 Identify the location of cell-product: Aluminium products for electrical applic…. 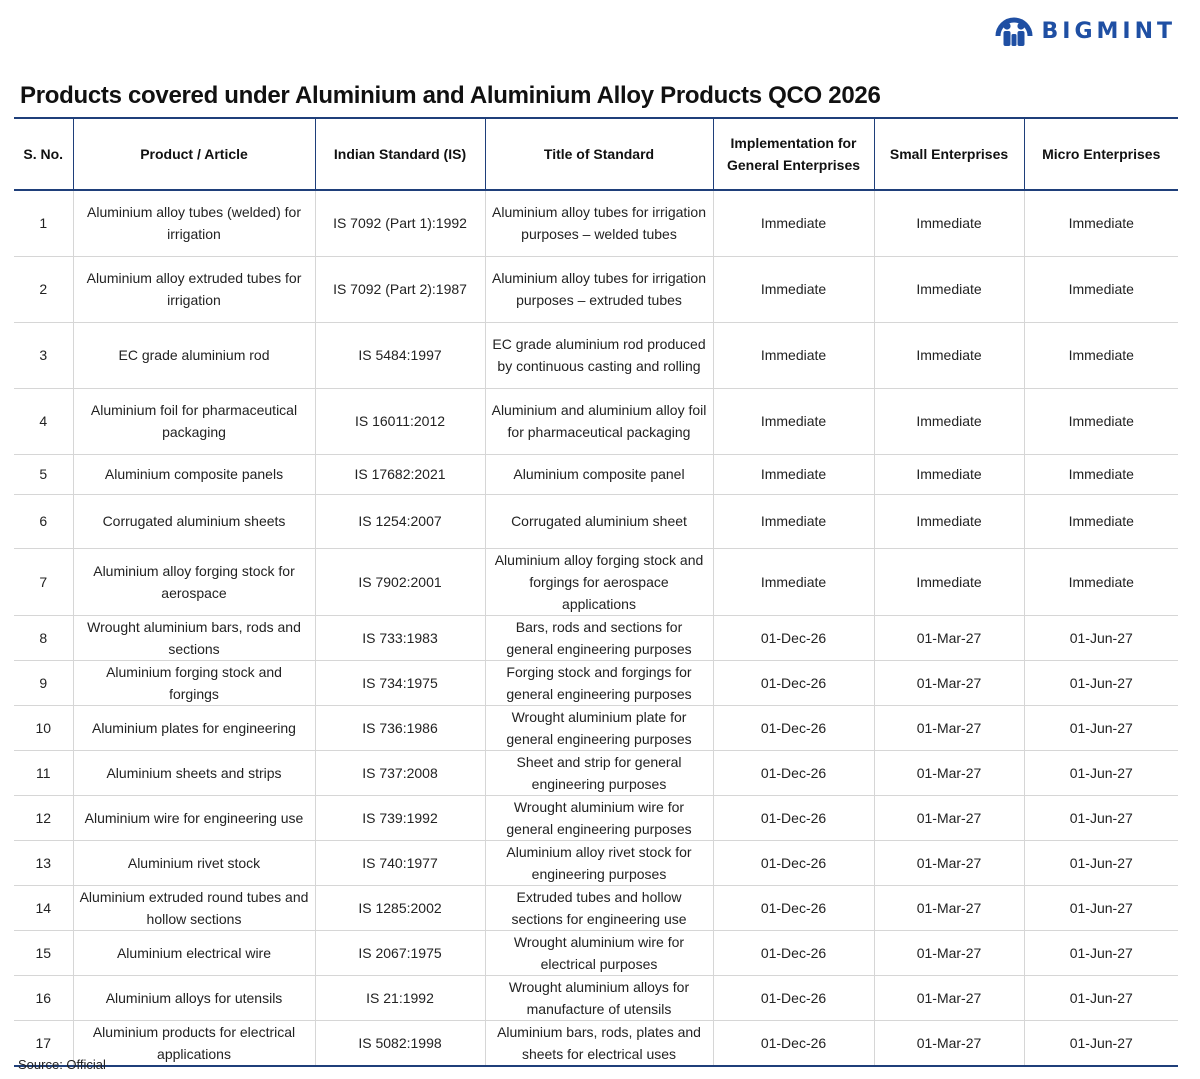
(193, 1043).